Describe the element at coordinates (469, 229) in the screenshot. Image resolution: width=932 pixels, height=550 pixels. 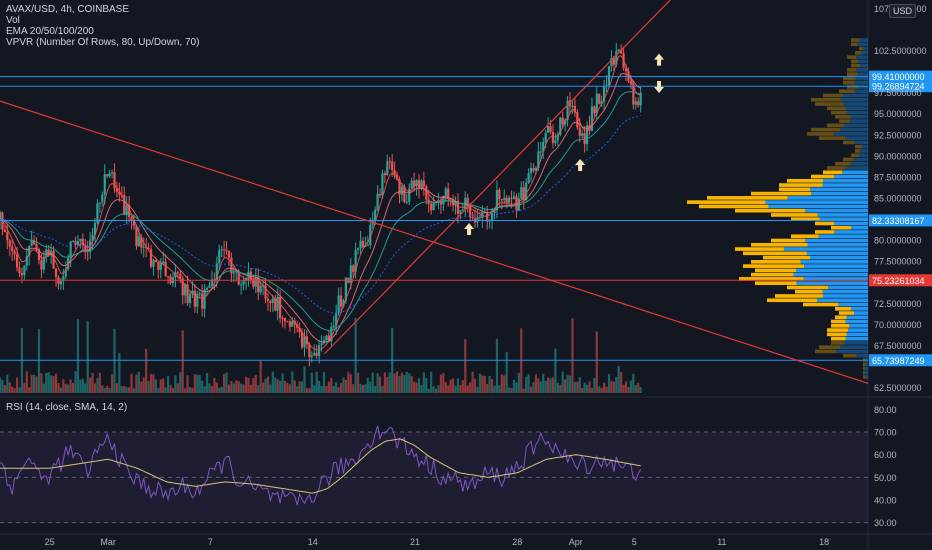
I see `arrow-up-icon` at that location.